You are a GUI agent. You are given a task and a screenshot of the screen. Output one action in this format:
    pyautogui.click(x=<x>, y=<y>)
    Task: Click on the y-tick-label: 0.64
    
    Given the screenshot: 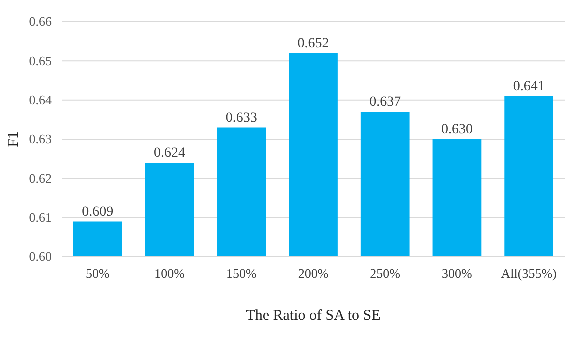 What is the action you would take?
    pyautogui.click(x=40, y=100)
    